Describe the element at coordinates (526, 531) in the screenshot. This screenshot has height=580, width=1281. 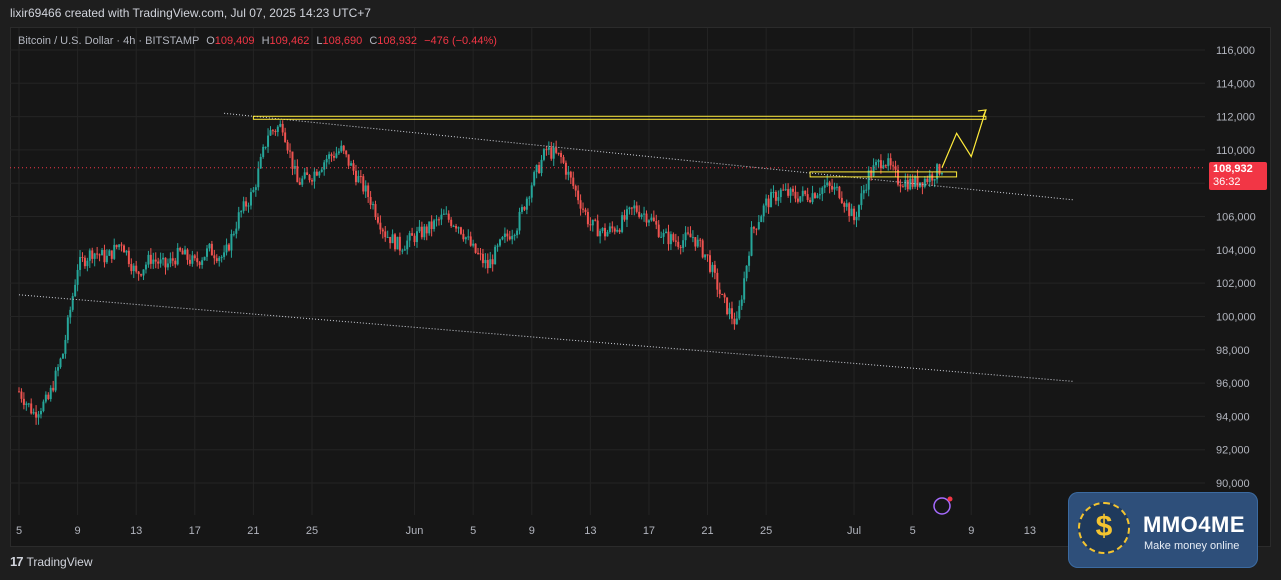
I see `x-axis: 5 9 13 17 21 25 Jun 5 9 13 17 21 25 Jul 5 9 13` at that location.